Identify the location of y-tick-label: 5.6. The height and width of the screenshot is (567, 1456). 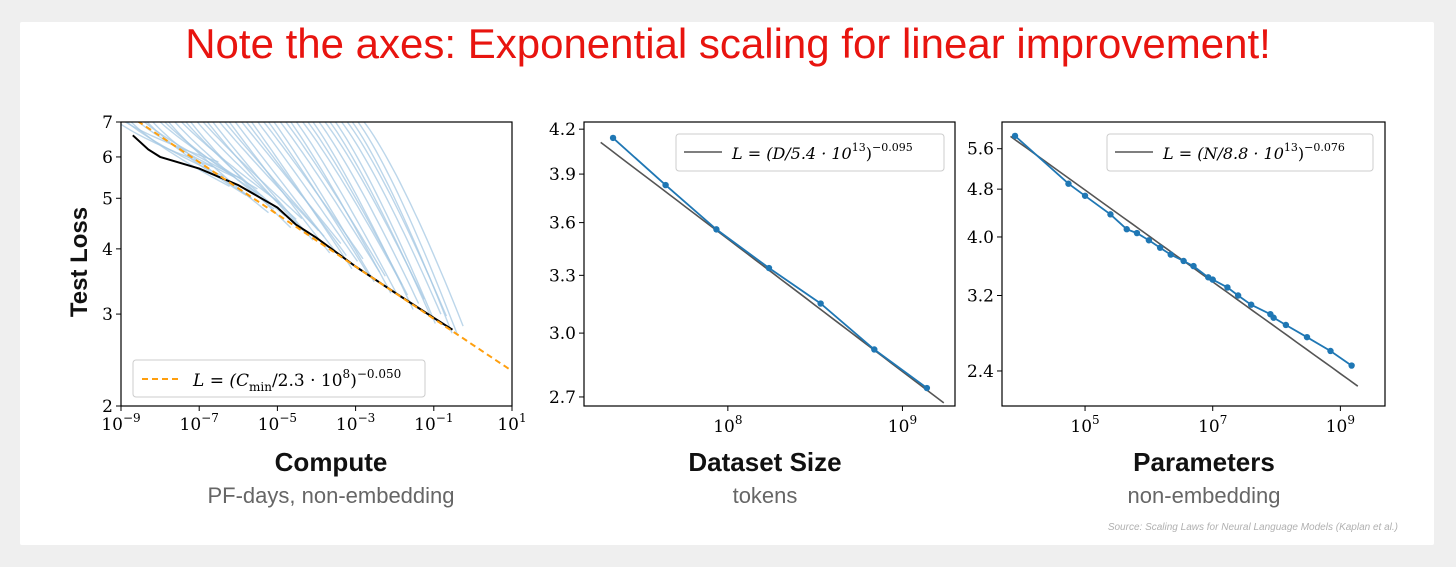
(980, 150).